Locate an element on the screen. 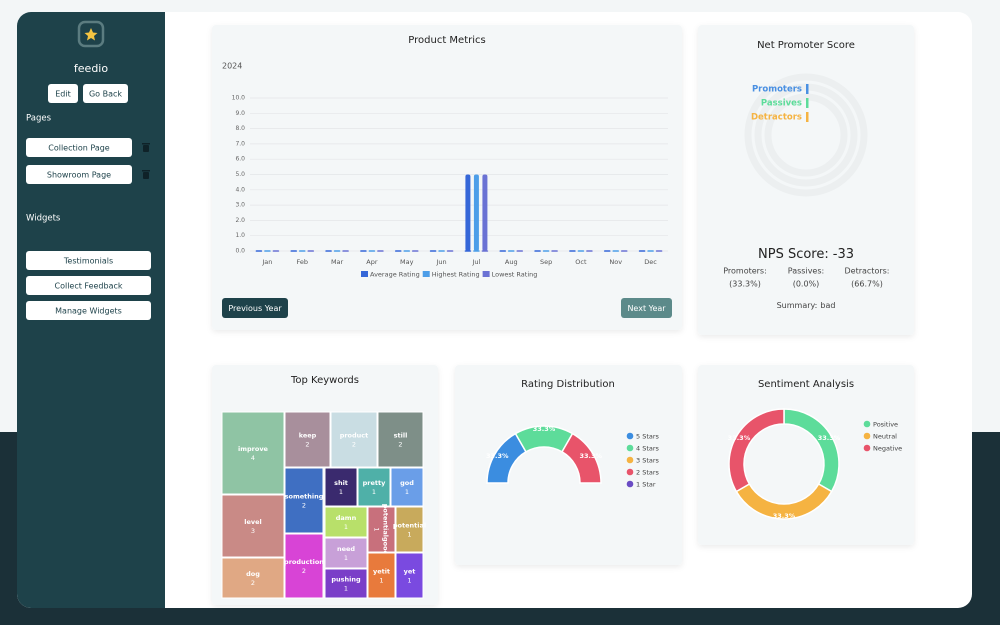  next-year-button-bg is located at coordinates (646, 308).